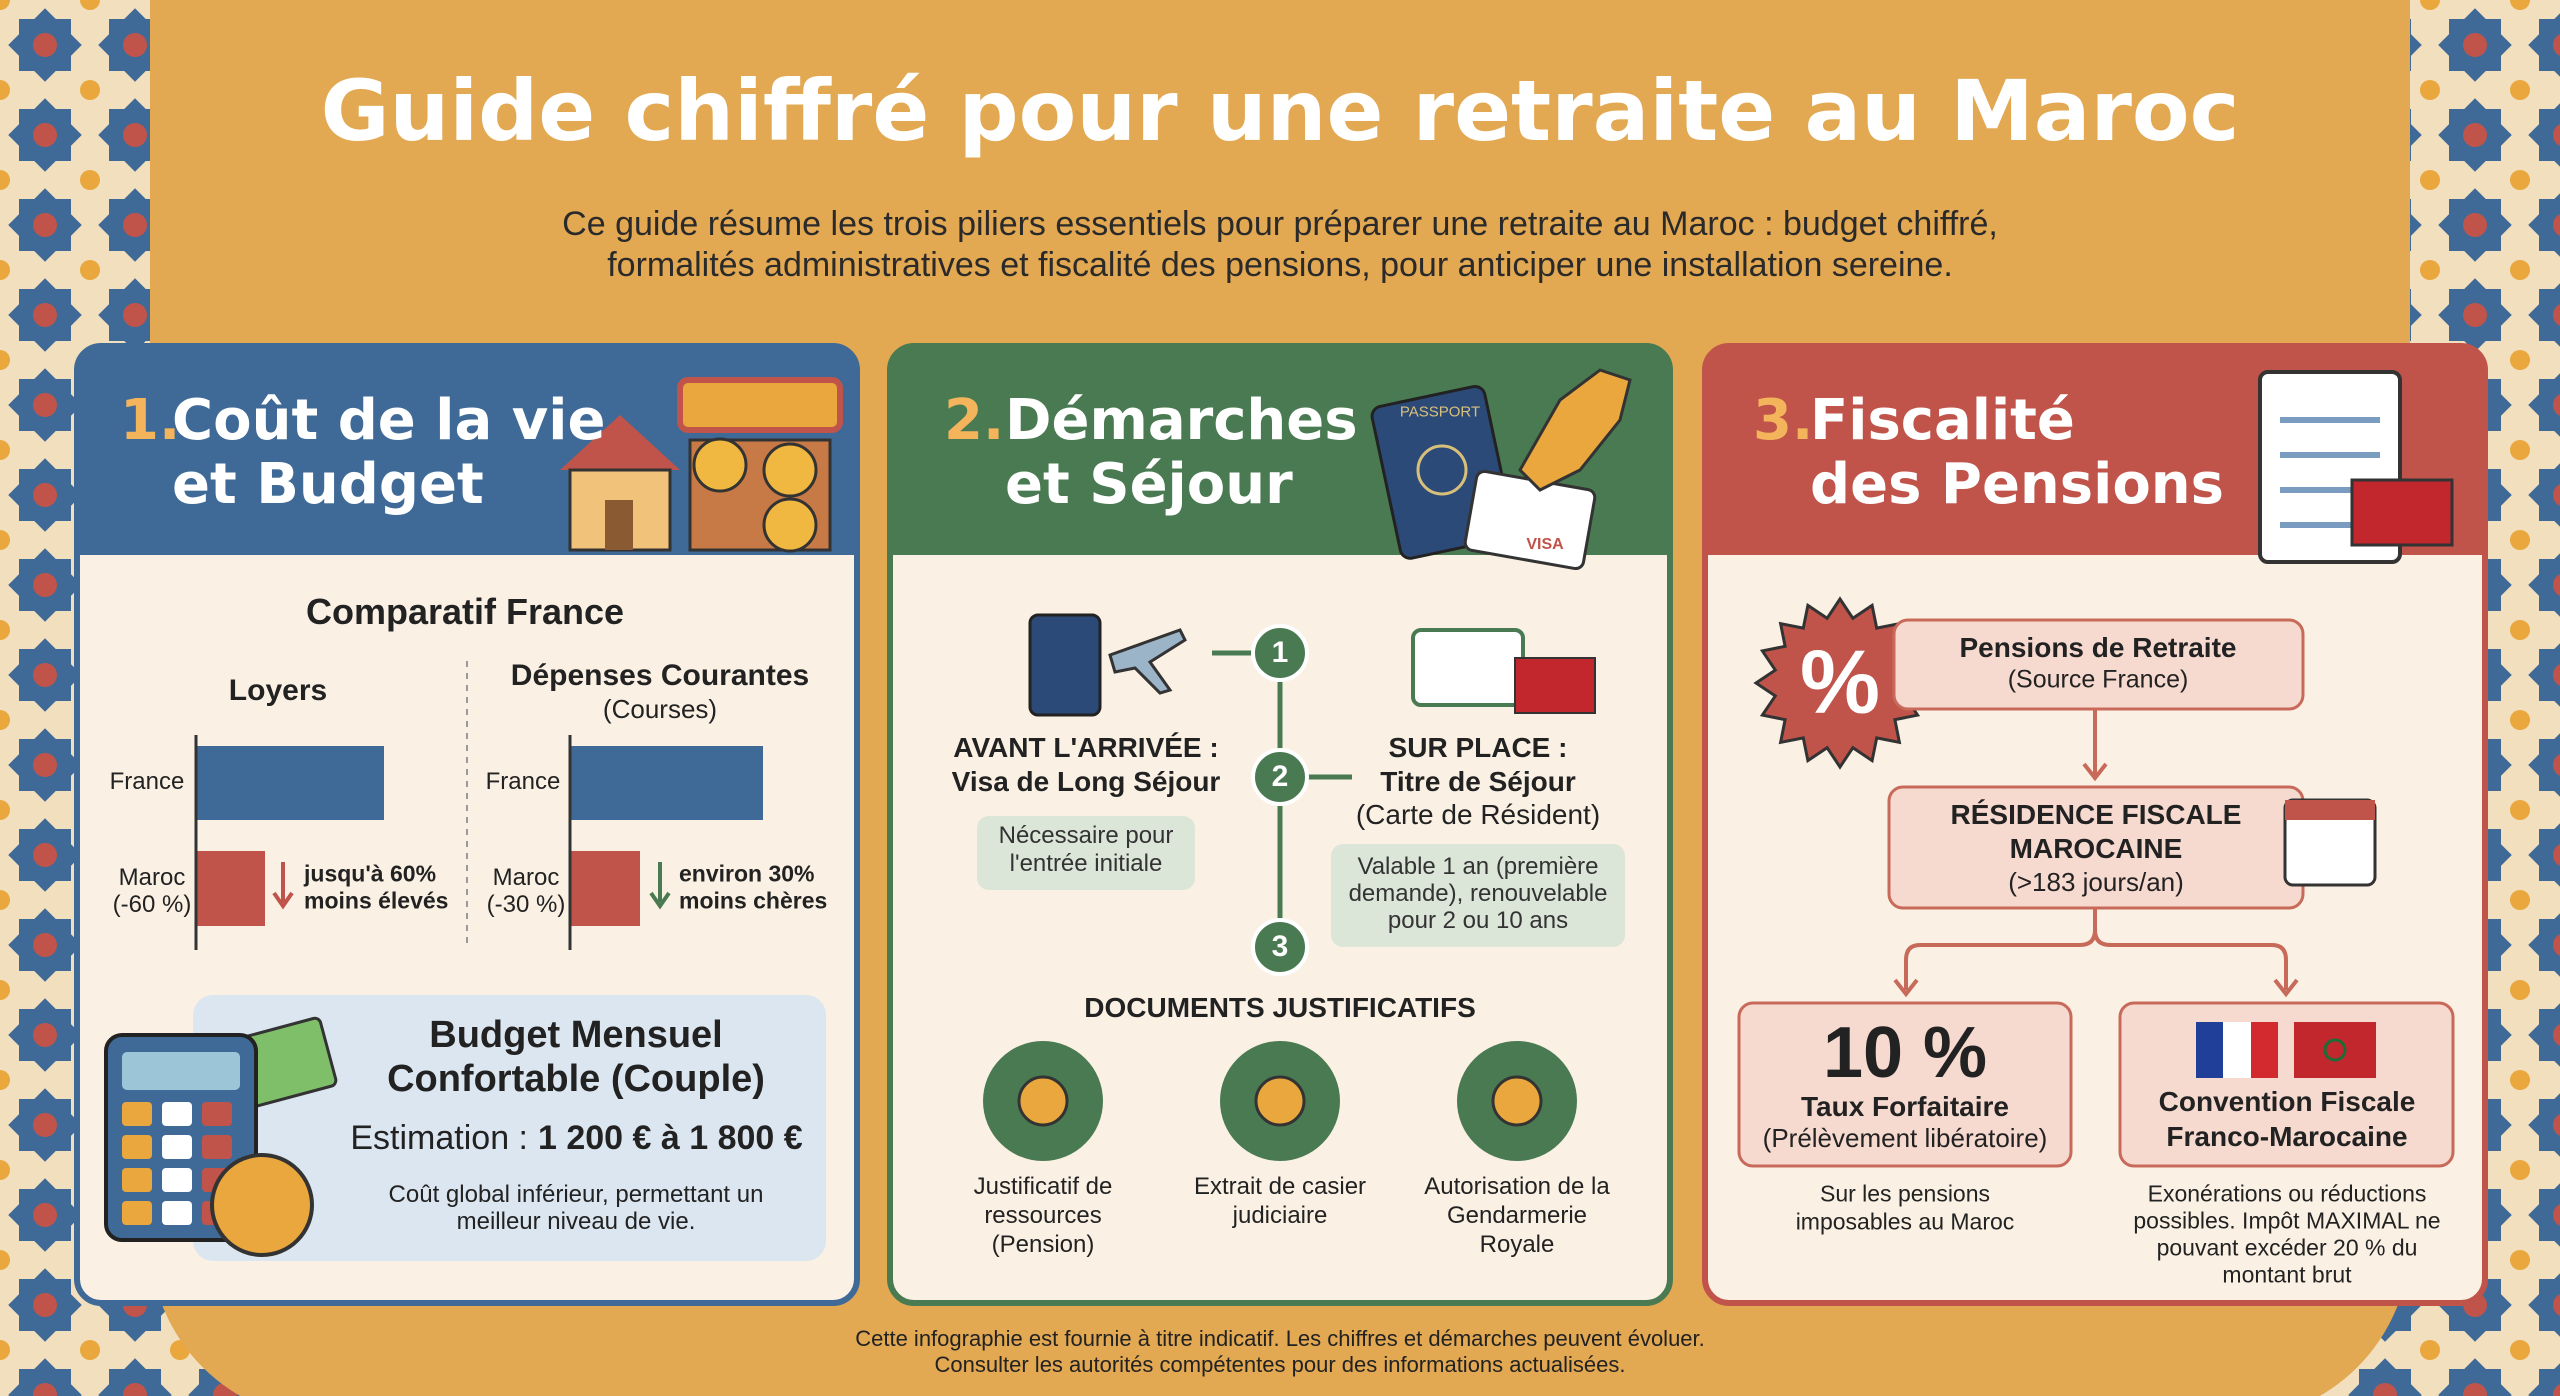 The width and height of the screenshot is (2560, 1396). What do you see at coordinates (1478, 747) in the screenshot?
I see `step-title: SUR PLACE :` at bounding box center [1478, 747].